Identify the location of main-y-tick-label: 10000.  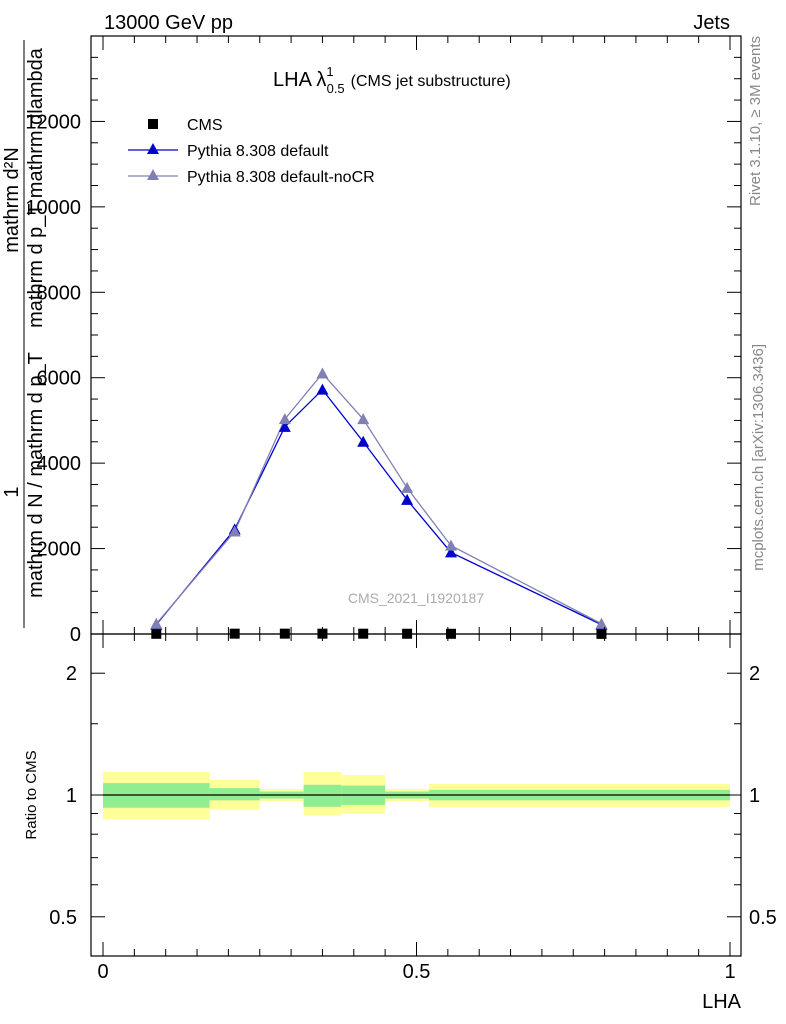
(53, 208).